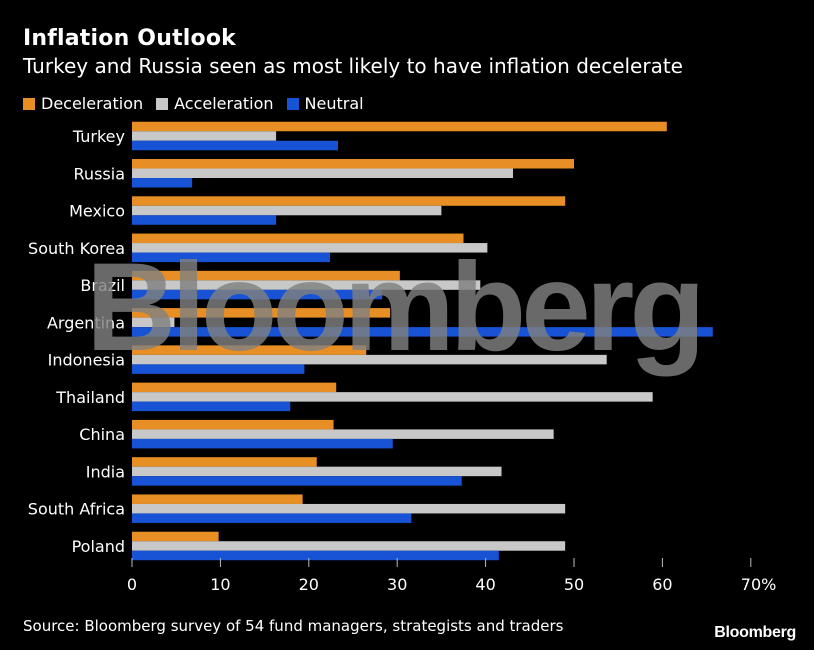 The height and width of the screenshot is (650, 814). What do you see at coordinates (204, 220) in the screenshot?
I see `bar-mexico-neutral` at bounding box center [204, 220].